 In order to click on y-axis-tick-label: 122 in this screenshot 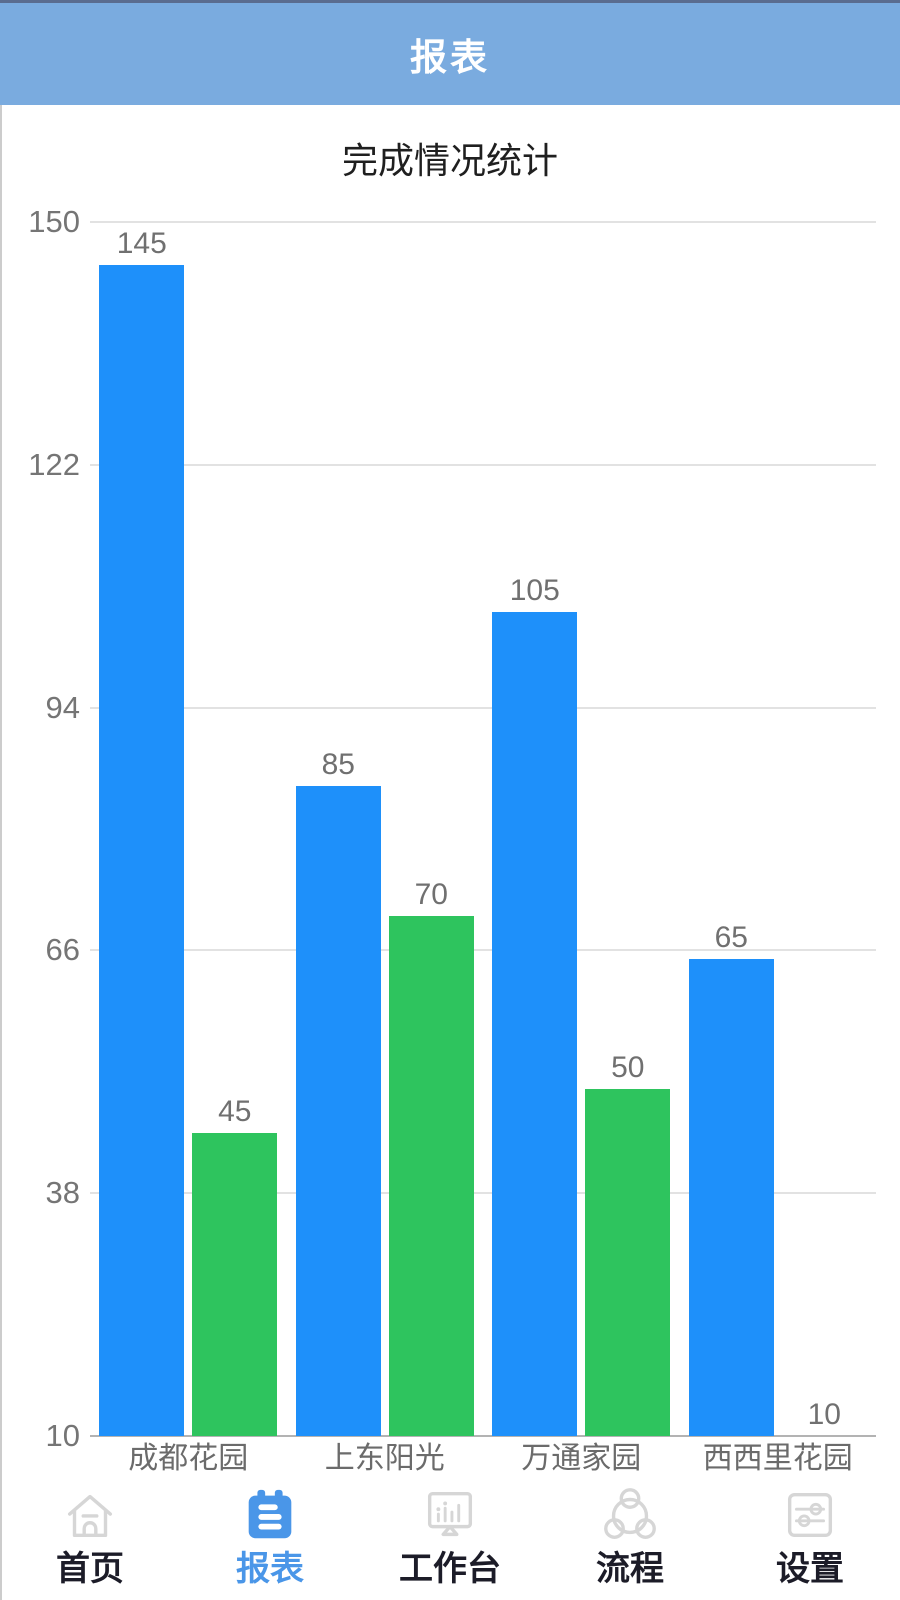, I will do `click(54, 464)`.